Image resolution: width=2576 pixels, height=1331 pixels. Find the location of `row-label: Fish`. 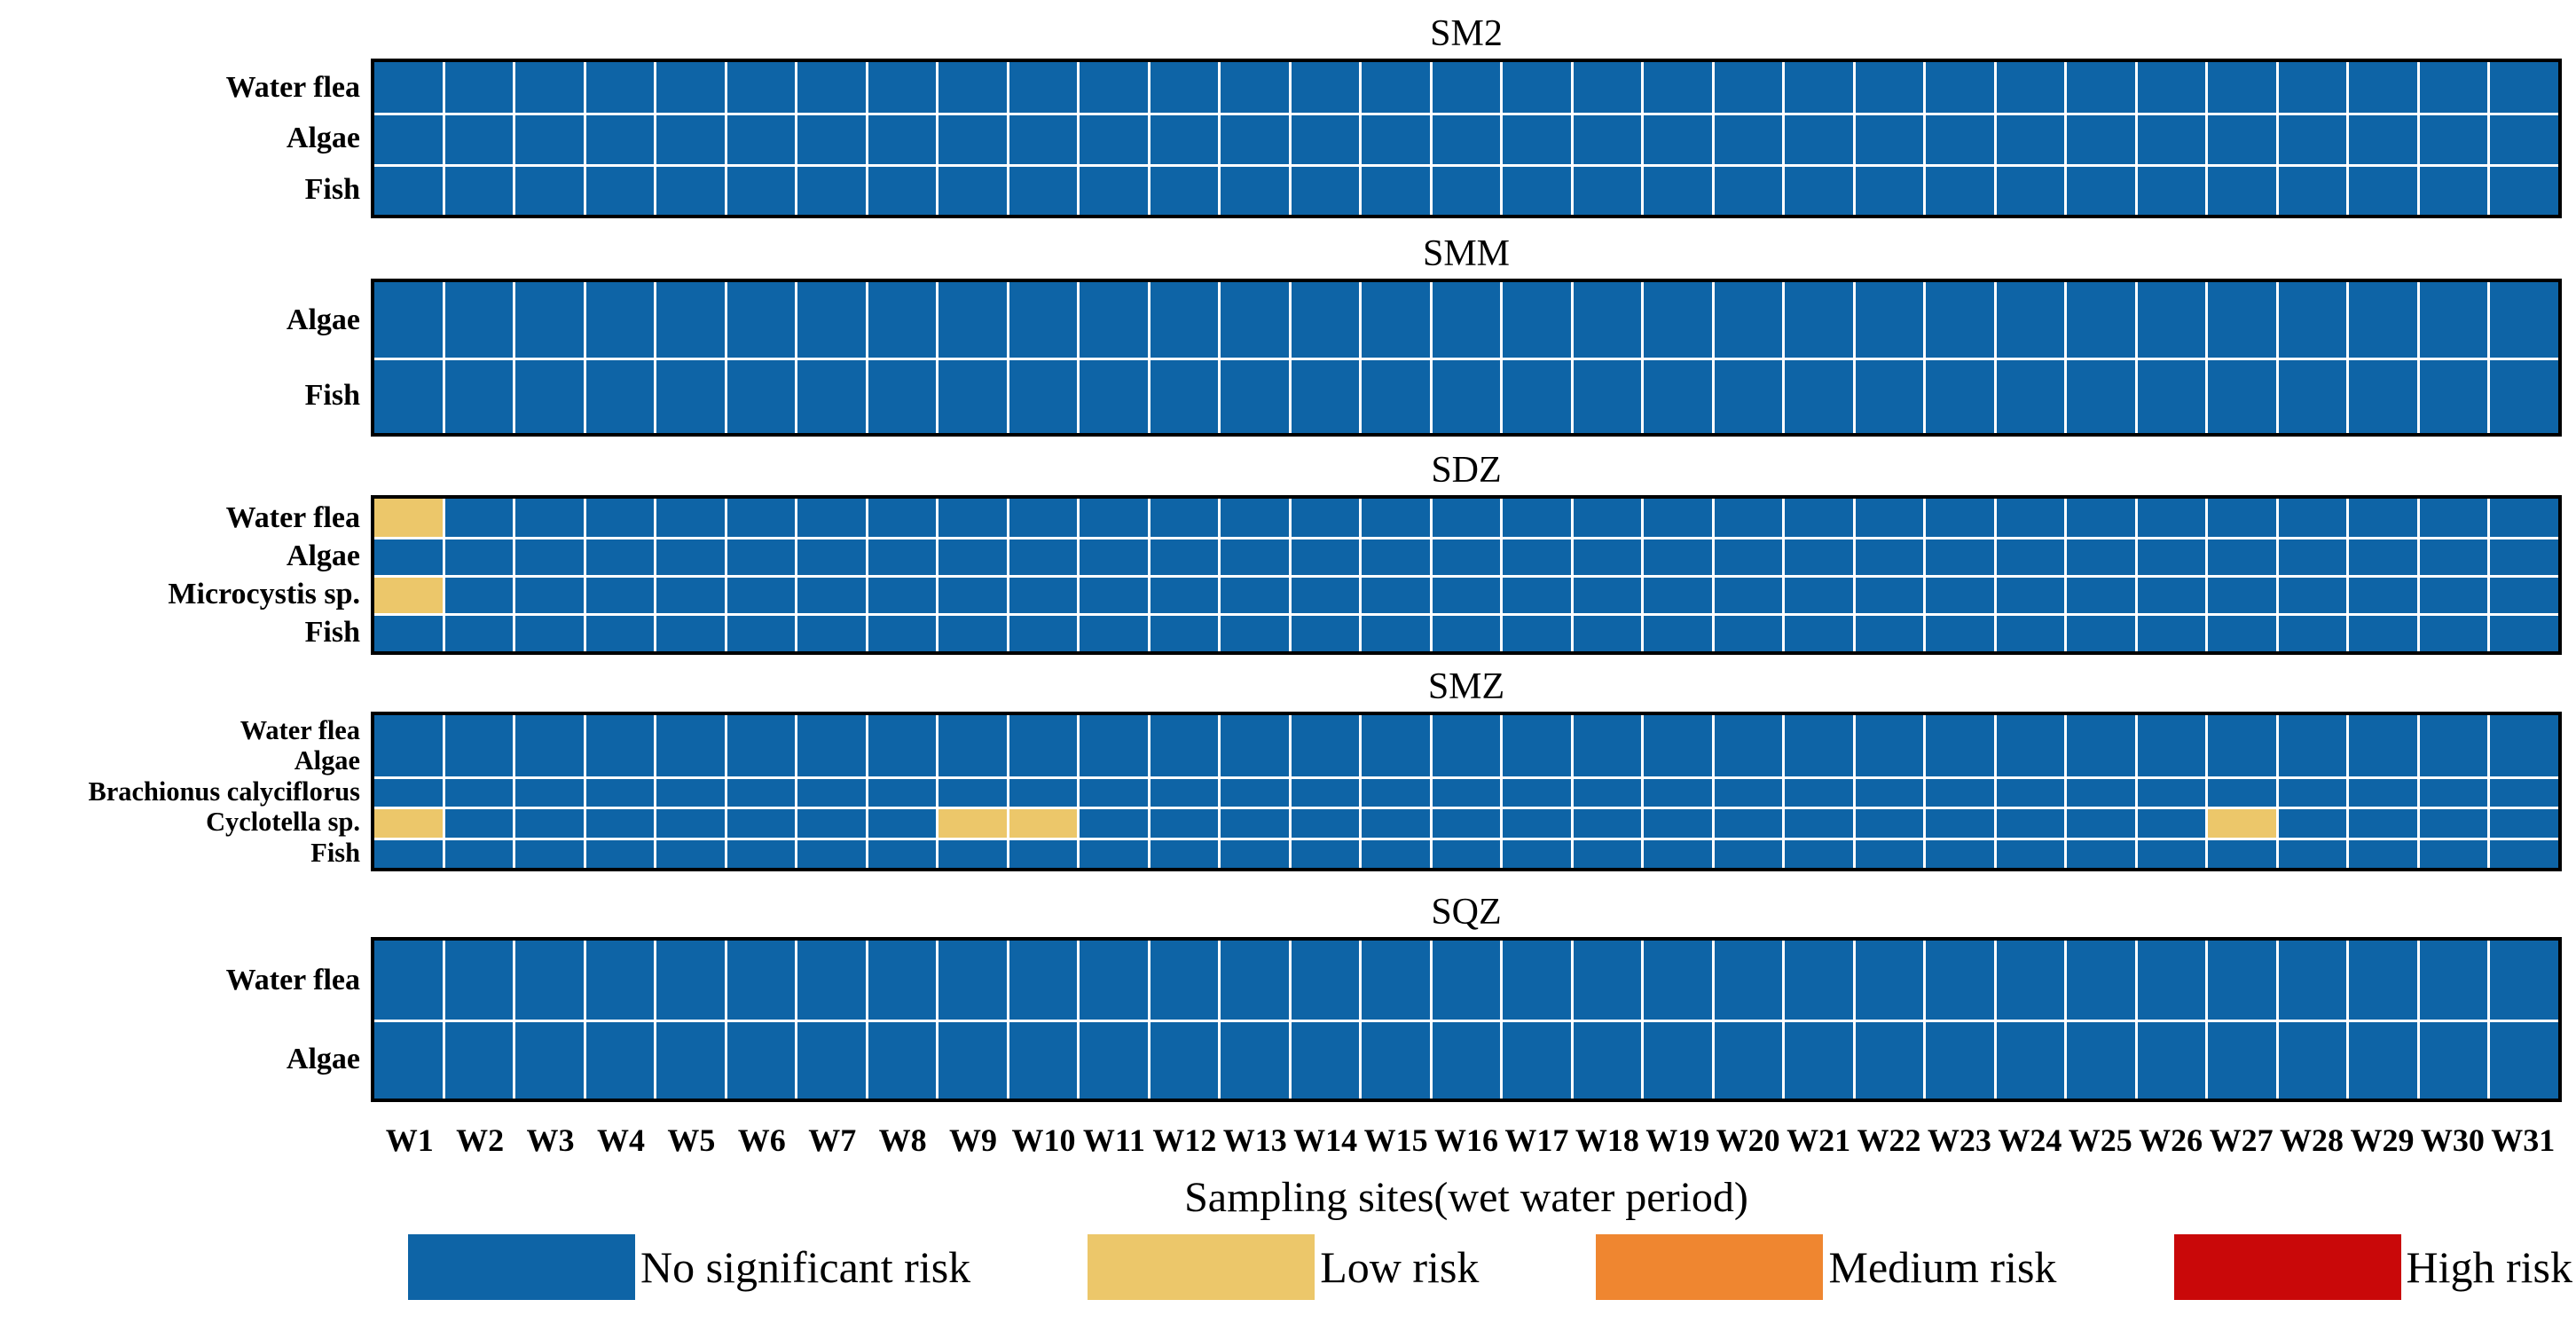

row-label: Fish is located at coordinates (332, 189).